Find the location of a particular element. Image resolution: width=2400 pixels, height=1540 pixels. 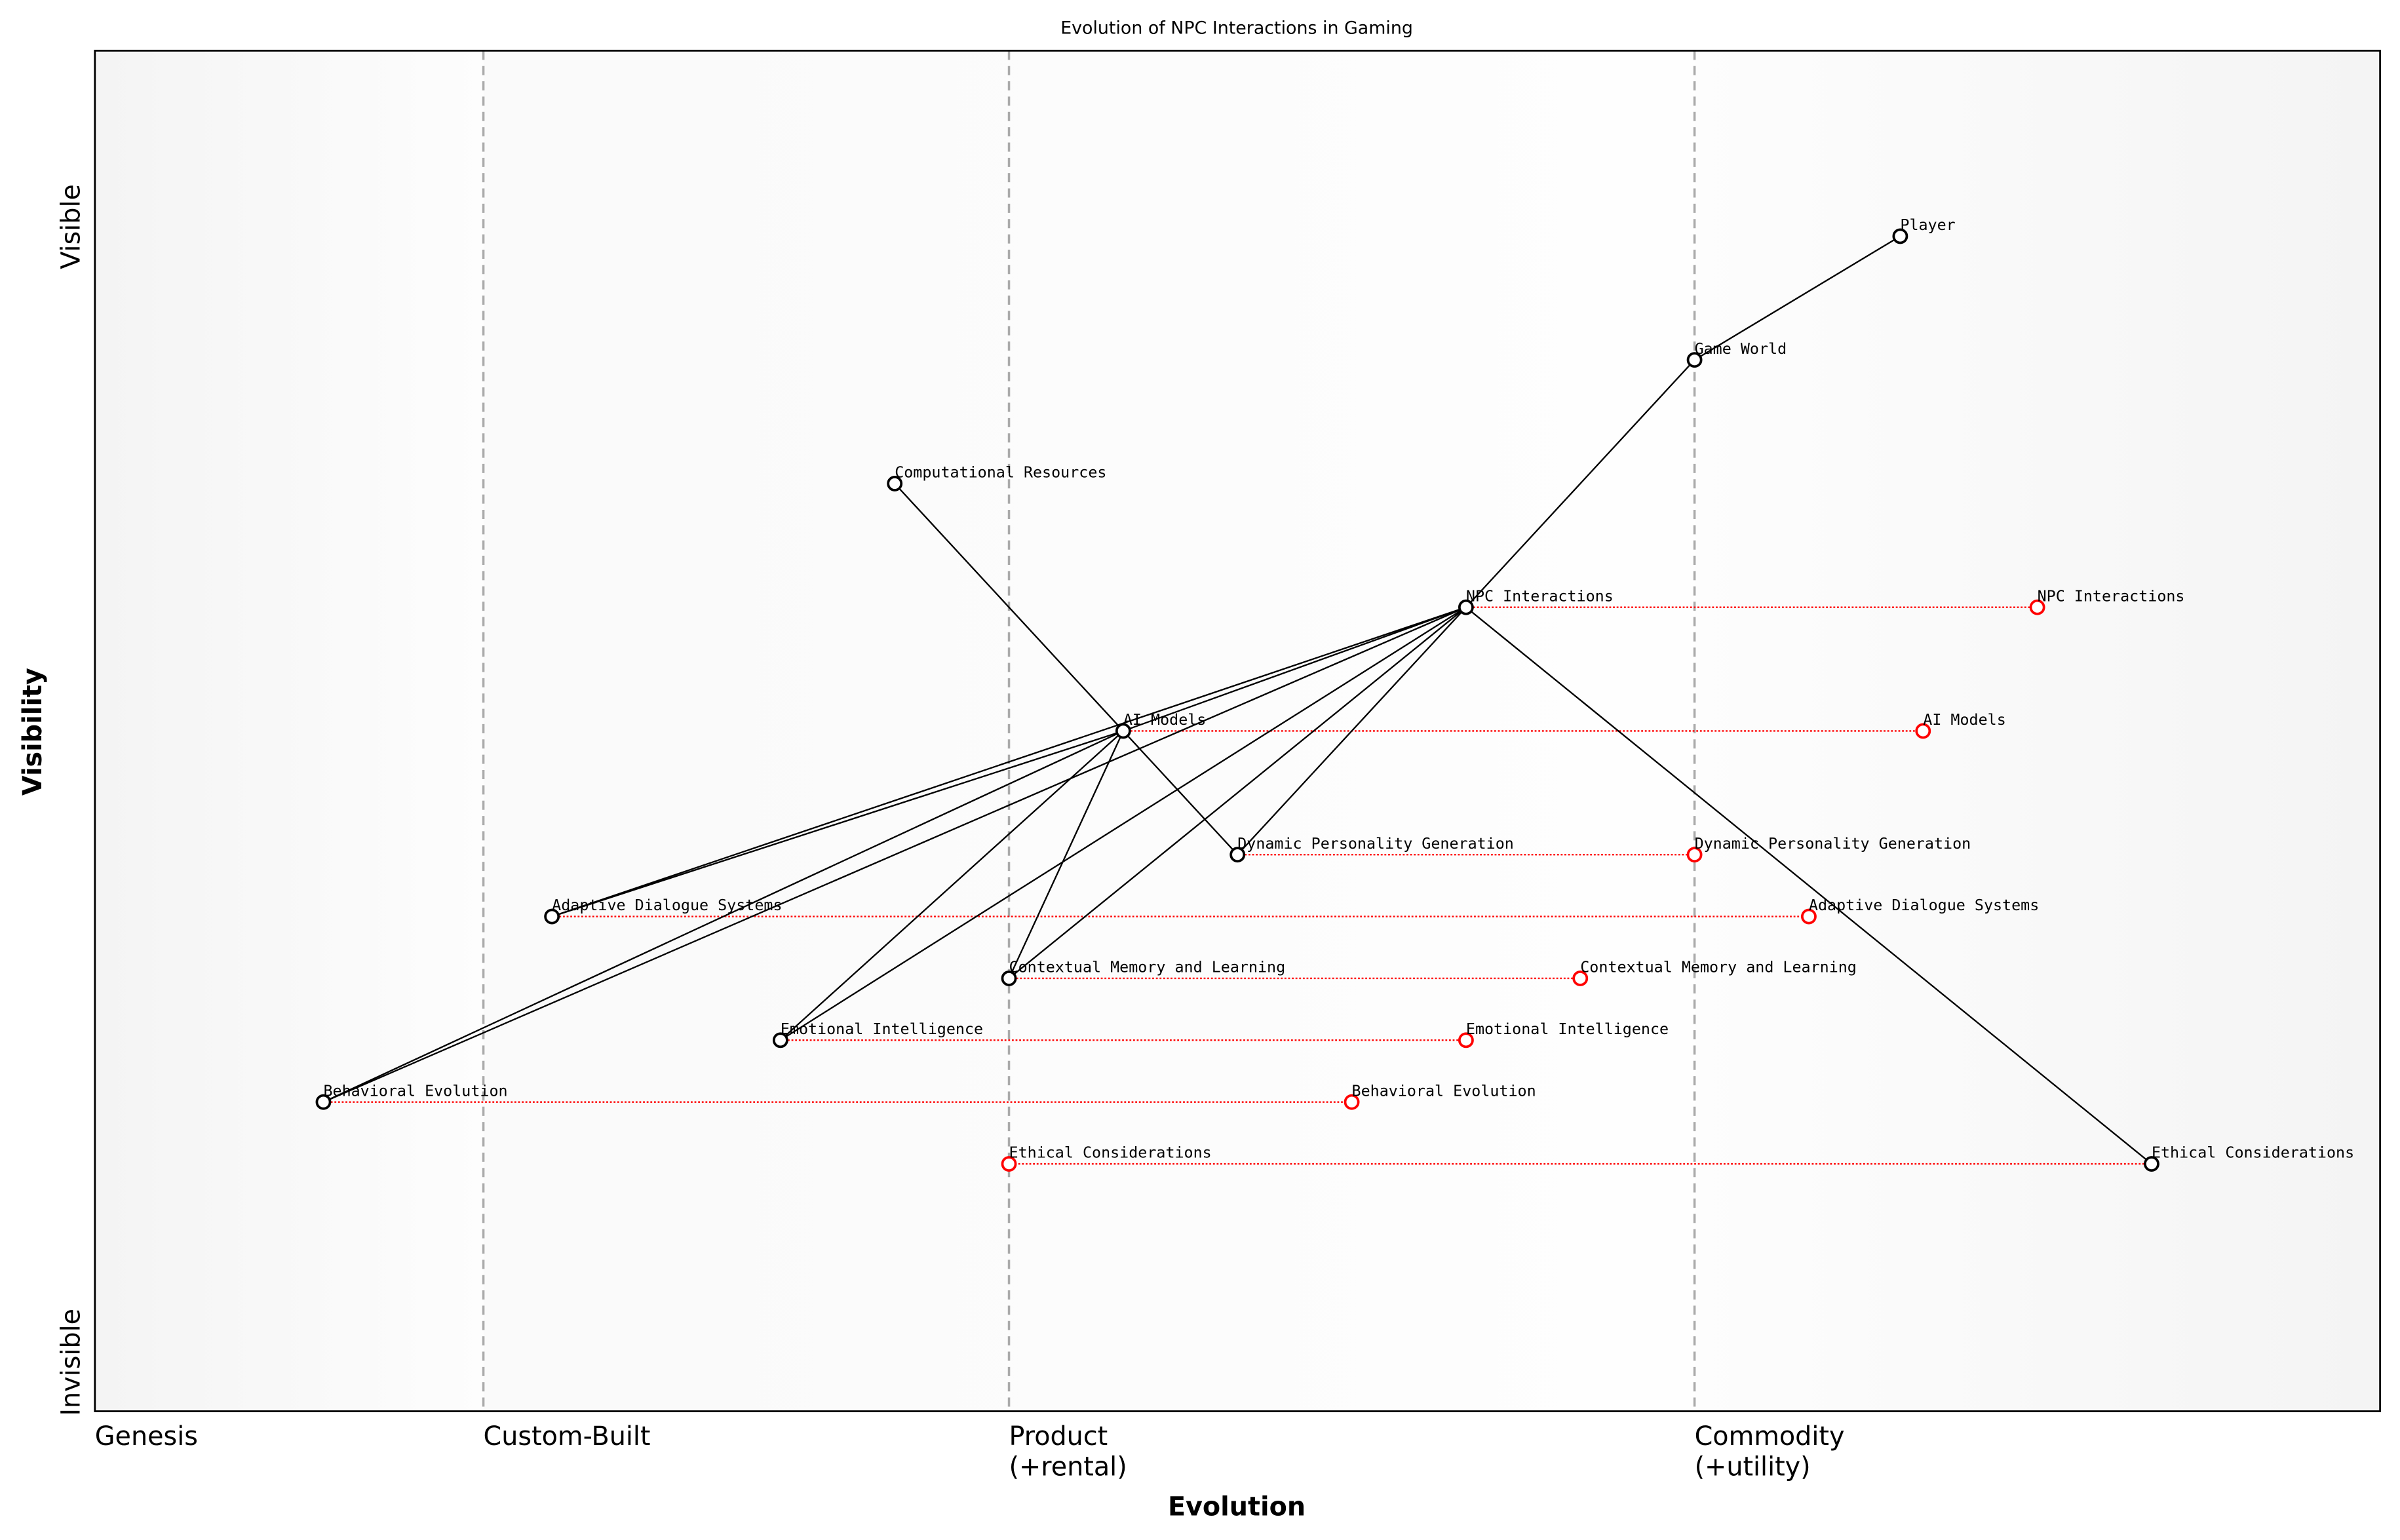

stage-label: Genesis is located at coordinates (146, 1436).